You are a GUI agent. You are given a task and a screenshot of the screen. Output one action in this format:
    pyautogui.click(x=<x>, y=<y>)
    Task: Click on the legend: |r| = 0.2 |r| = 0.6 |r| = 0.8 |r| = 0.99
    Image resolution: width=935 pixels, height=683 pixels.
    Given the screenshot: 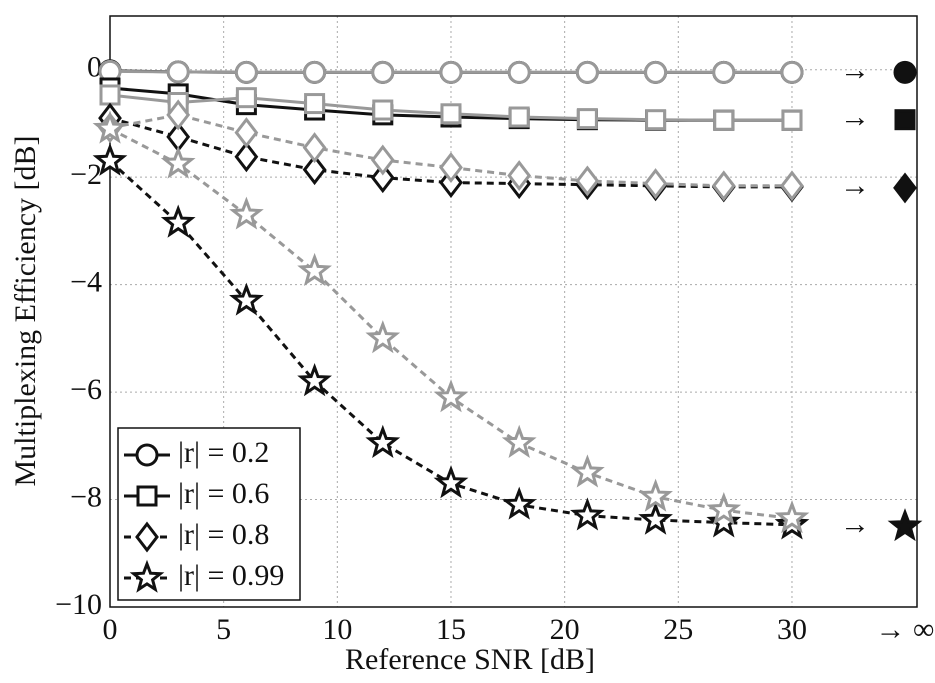 What is the action you would take?
    pyautogui.click(x=209, y=514)
    